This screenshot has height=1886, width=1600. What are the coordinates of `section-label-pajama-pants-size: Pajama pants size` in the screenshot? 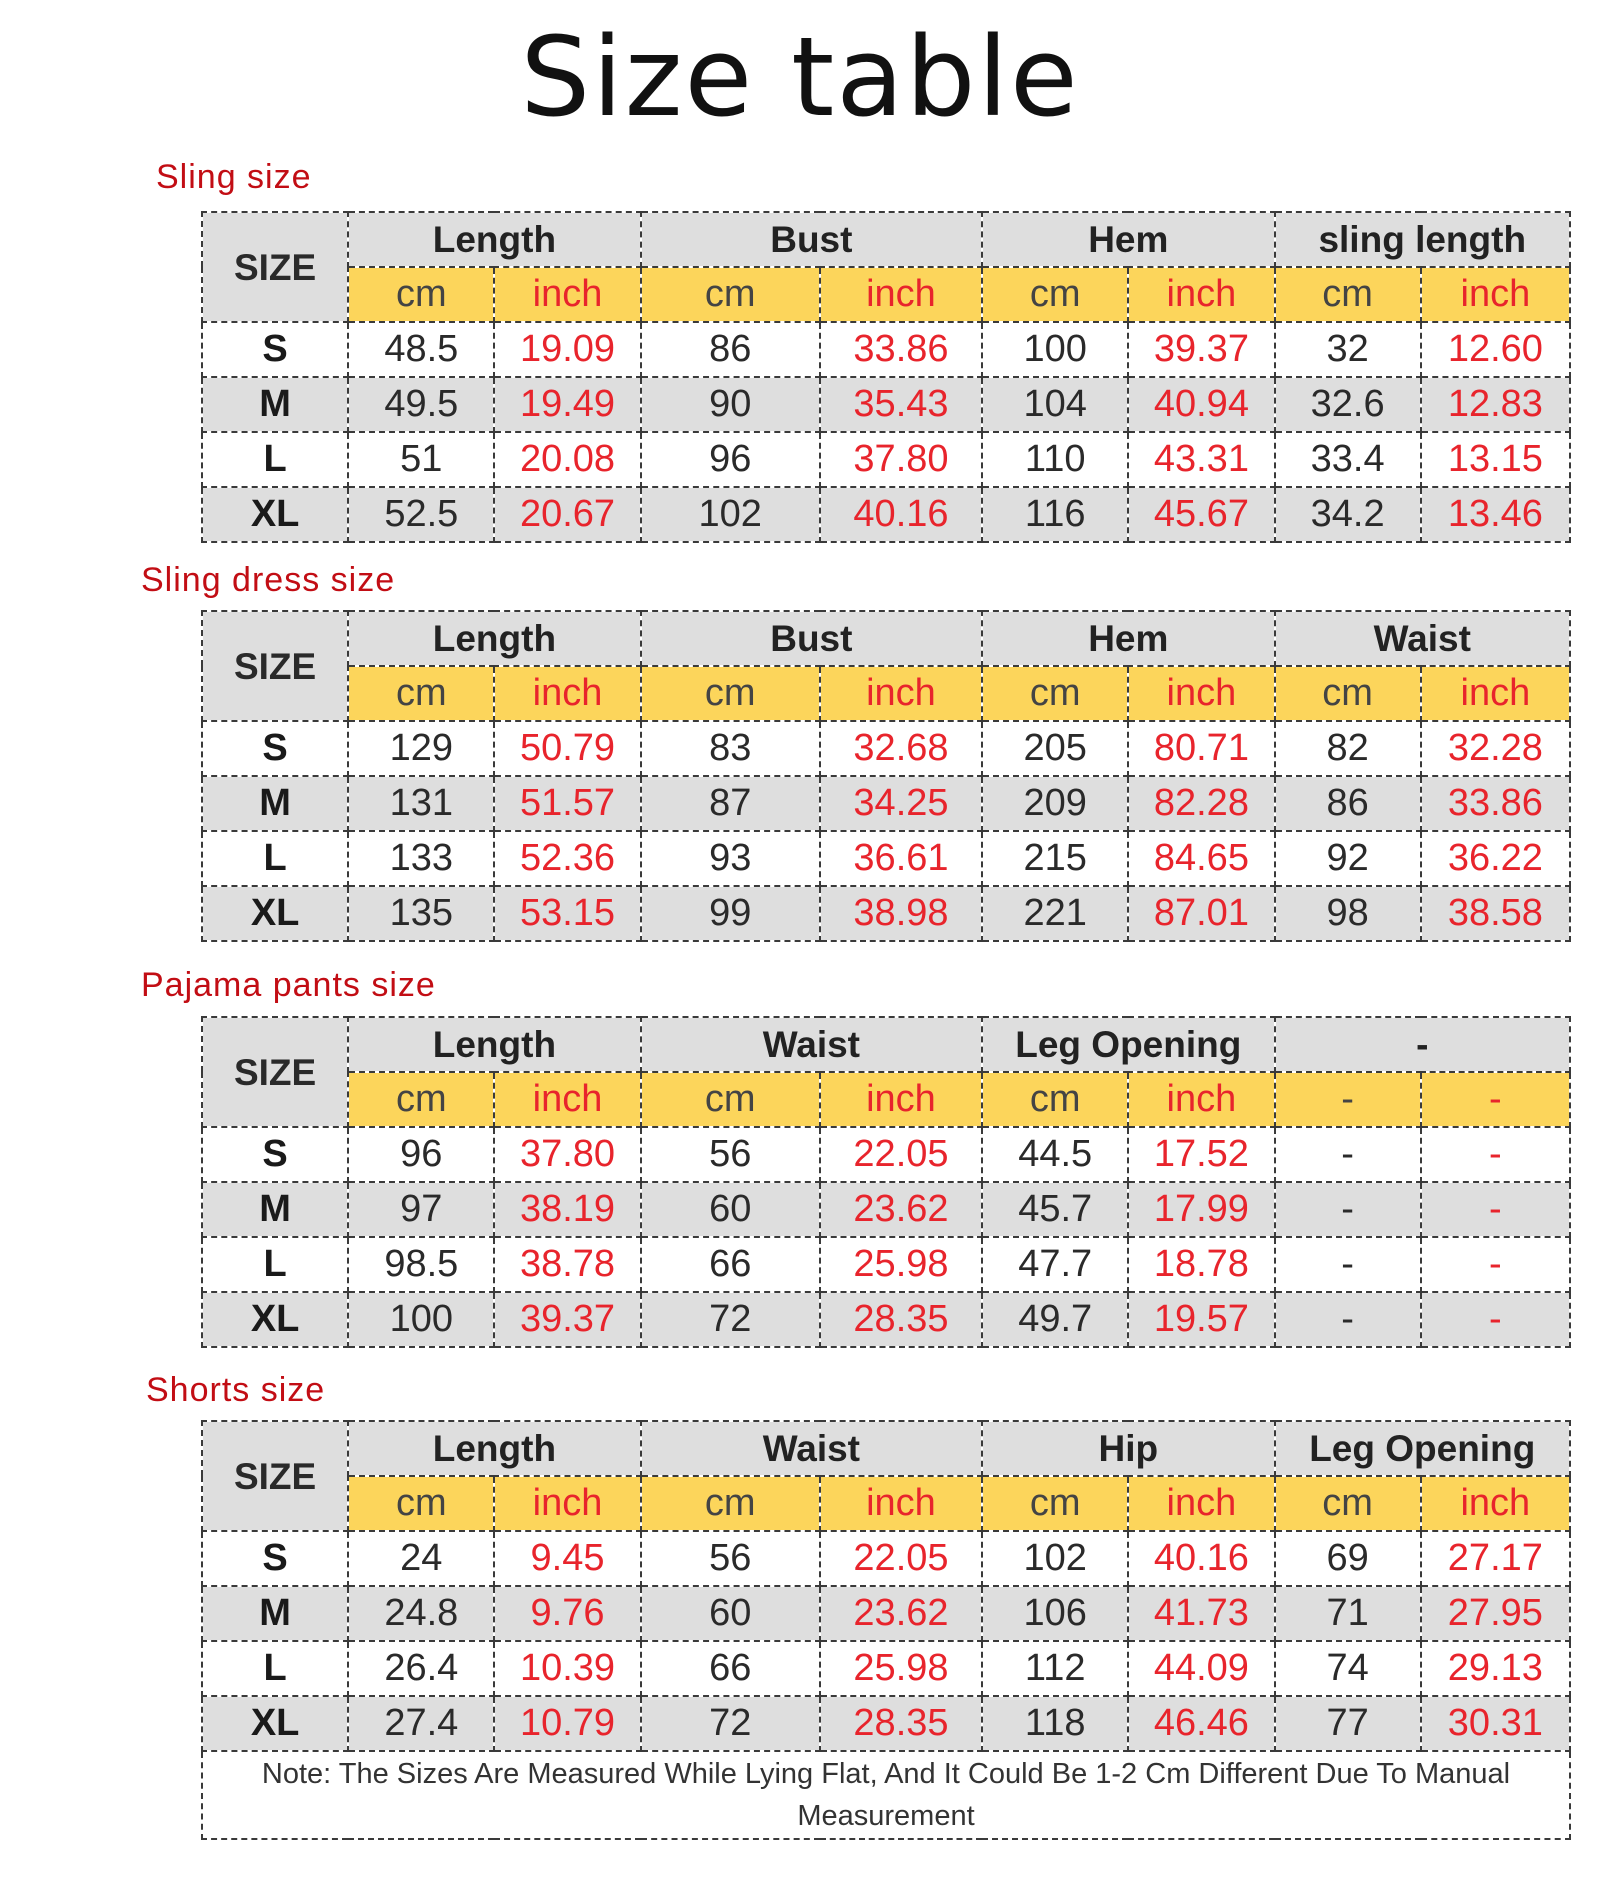 It's located at (288, 985).